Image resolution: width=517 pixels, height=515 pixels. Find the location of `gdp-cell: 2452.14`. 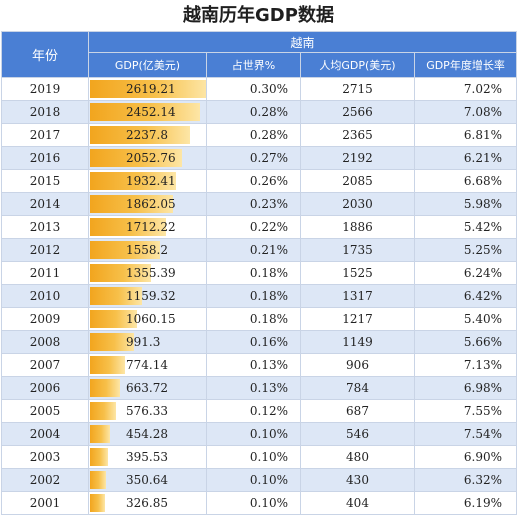

gdp-cell: 2452.14 is located at coordinates (147, 112).